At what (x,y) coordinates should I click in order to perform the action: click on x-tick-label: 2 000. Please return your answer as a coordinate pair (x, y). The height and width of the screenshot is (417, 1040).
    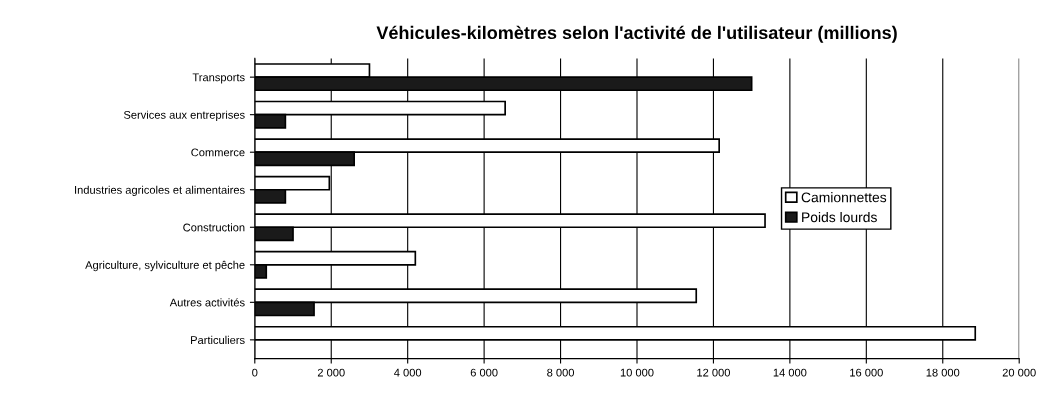
    Looking at the image, I should click on (331, 372).